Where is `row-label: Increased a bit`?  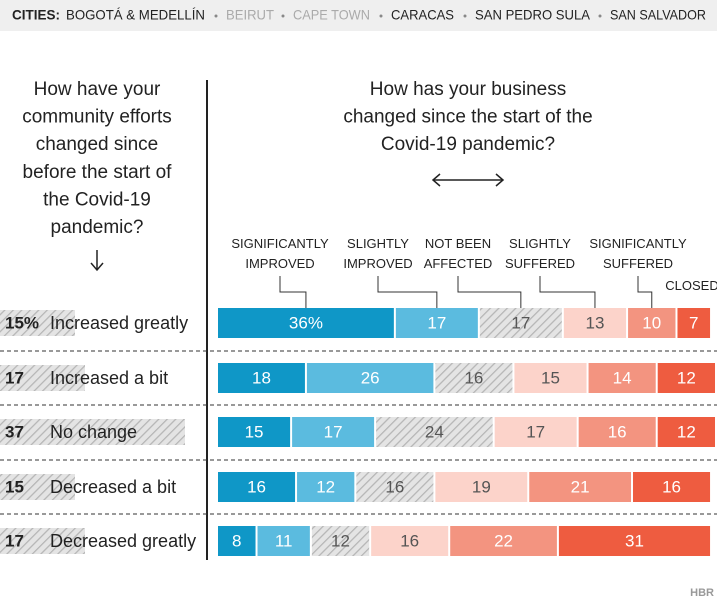 row-label: Increased a bit is located at coordinates (109, 378).